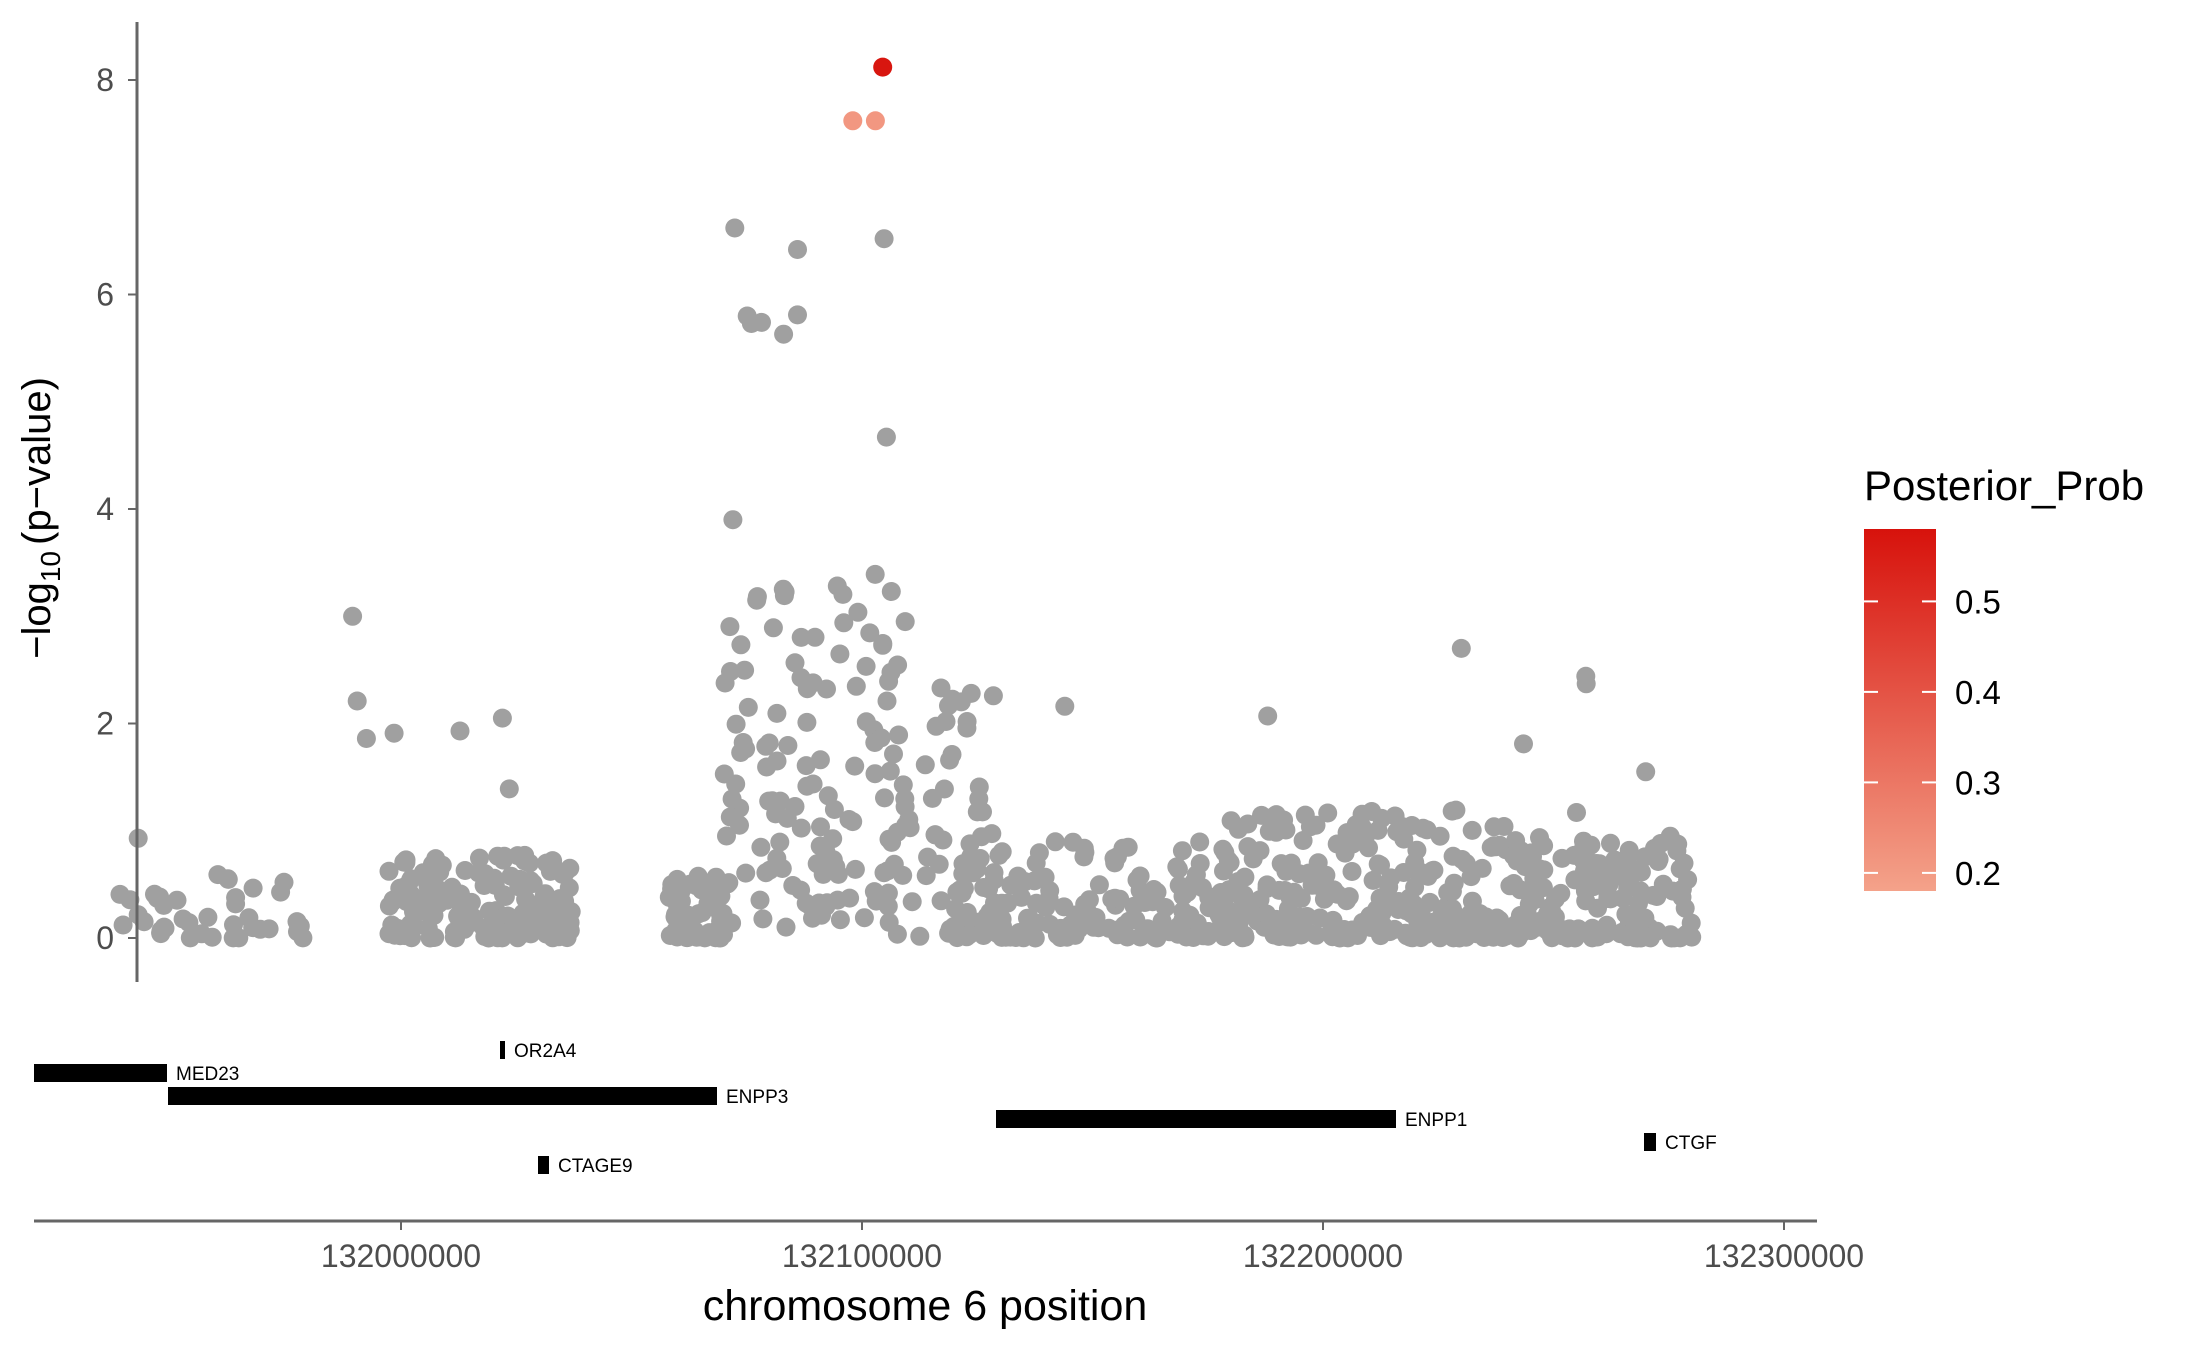 The height and width of the screenshot is (1351, 2187). Describe the element at coordinates (1932, 737) in the screenshot. I see `legend-ticks: 0.2 0.3 0.4 0.5` at that location.